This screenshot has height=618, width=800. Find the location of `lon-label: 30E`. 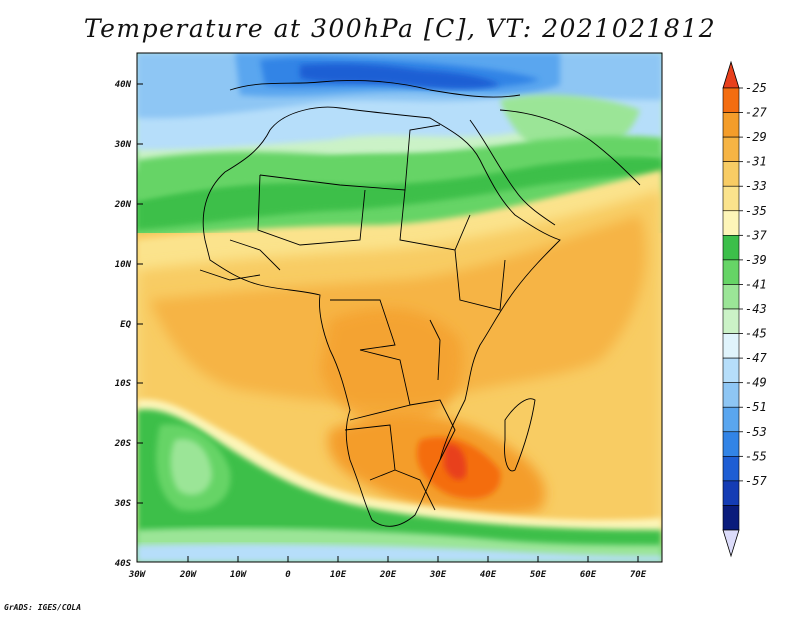

lon-label: 30E is located at coordinates (438, 575).